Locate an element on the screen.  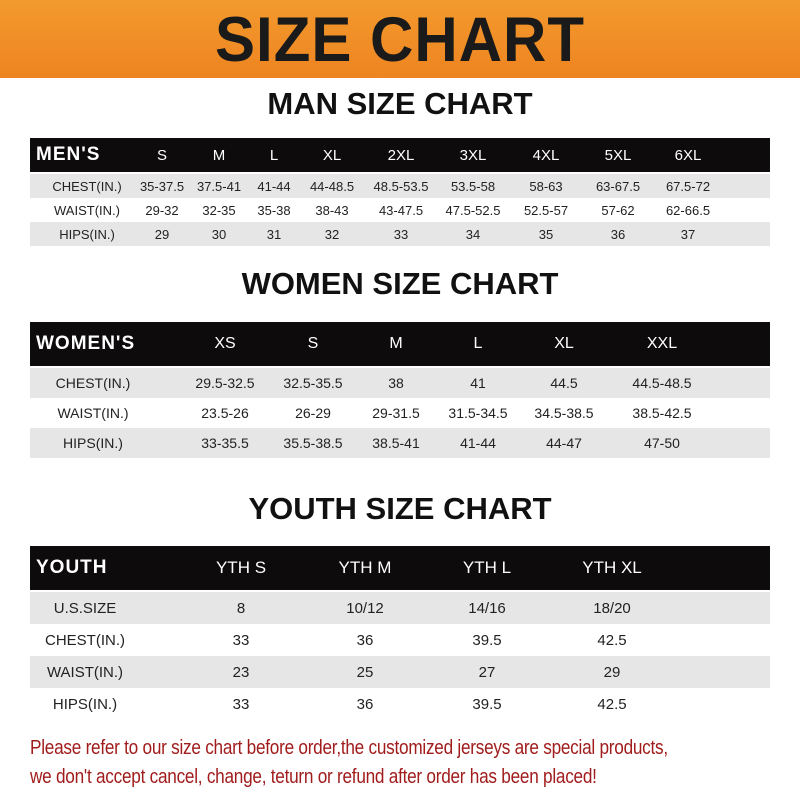
size-header: 4XL is located at coordinates (546, 155).